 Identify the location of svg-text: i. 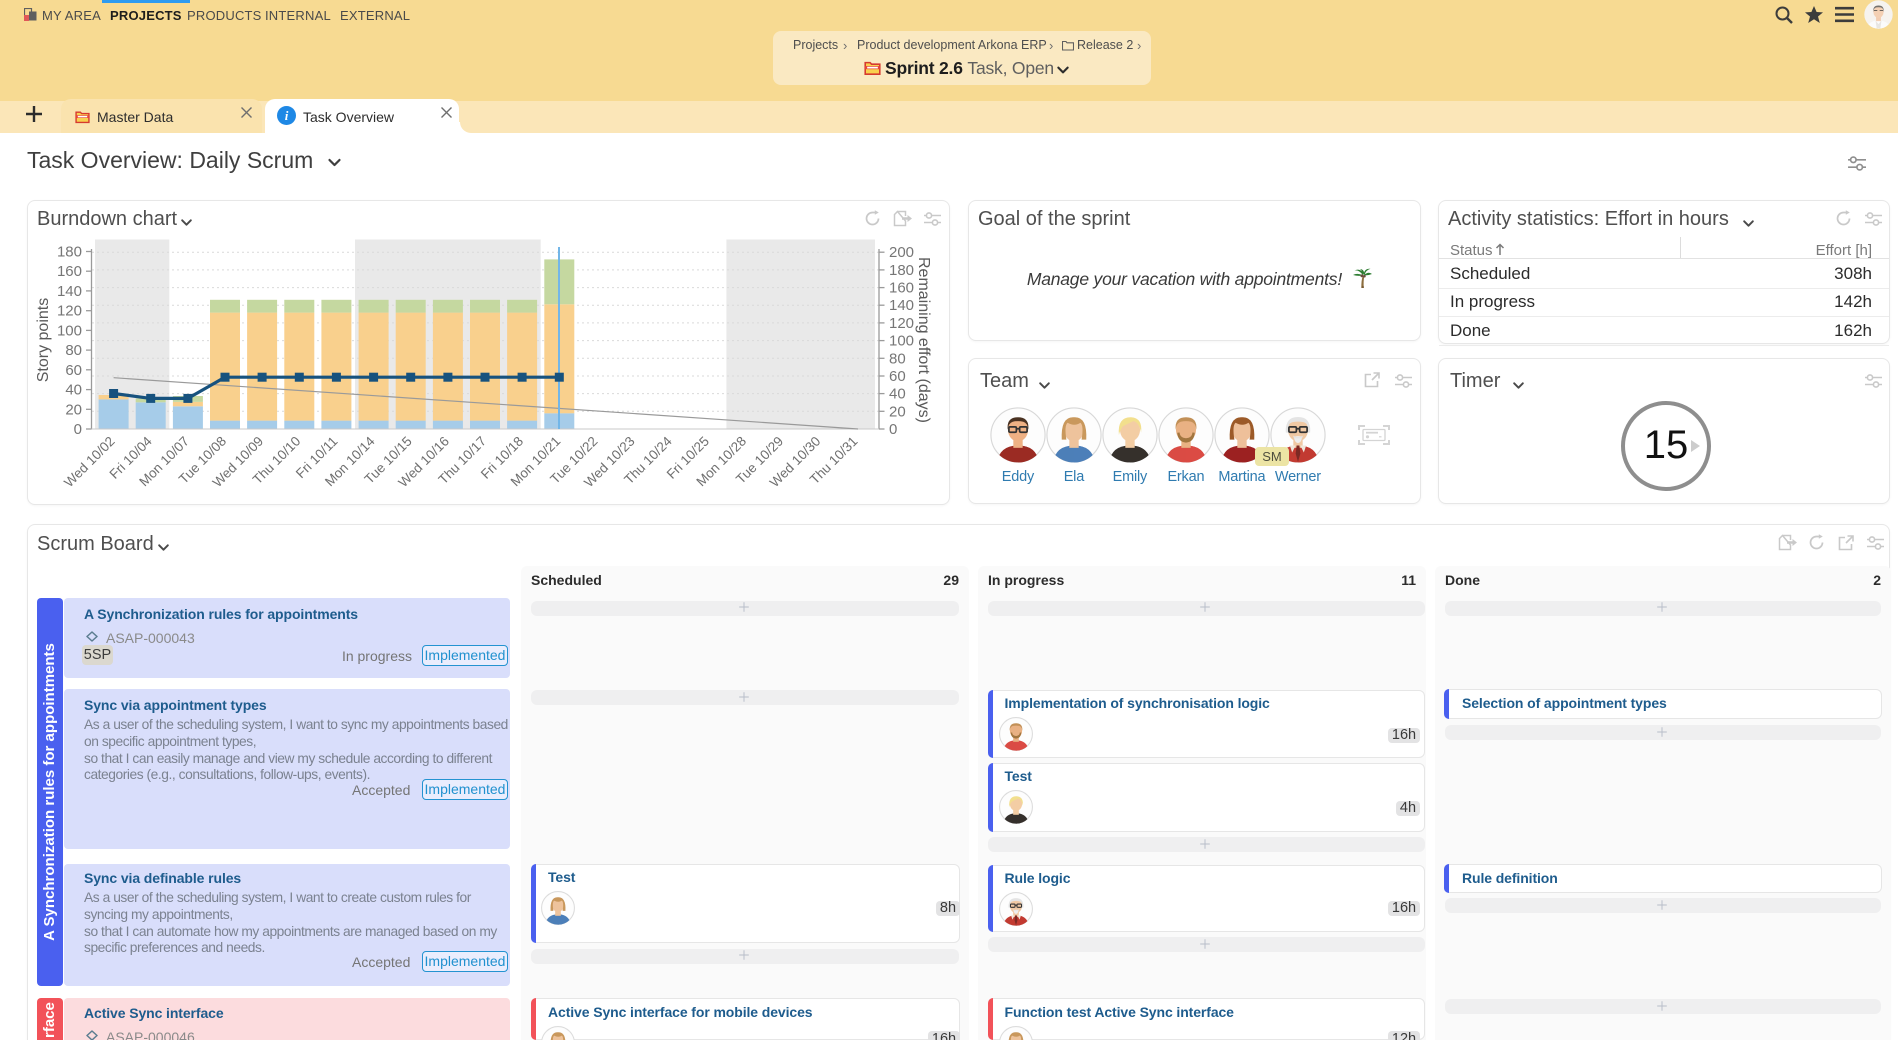
(287, 115).